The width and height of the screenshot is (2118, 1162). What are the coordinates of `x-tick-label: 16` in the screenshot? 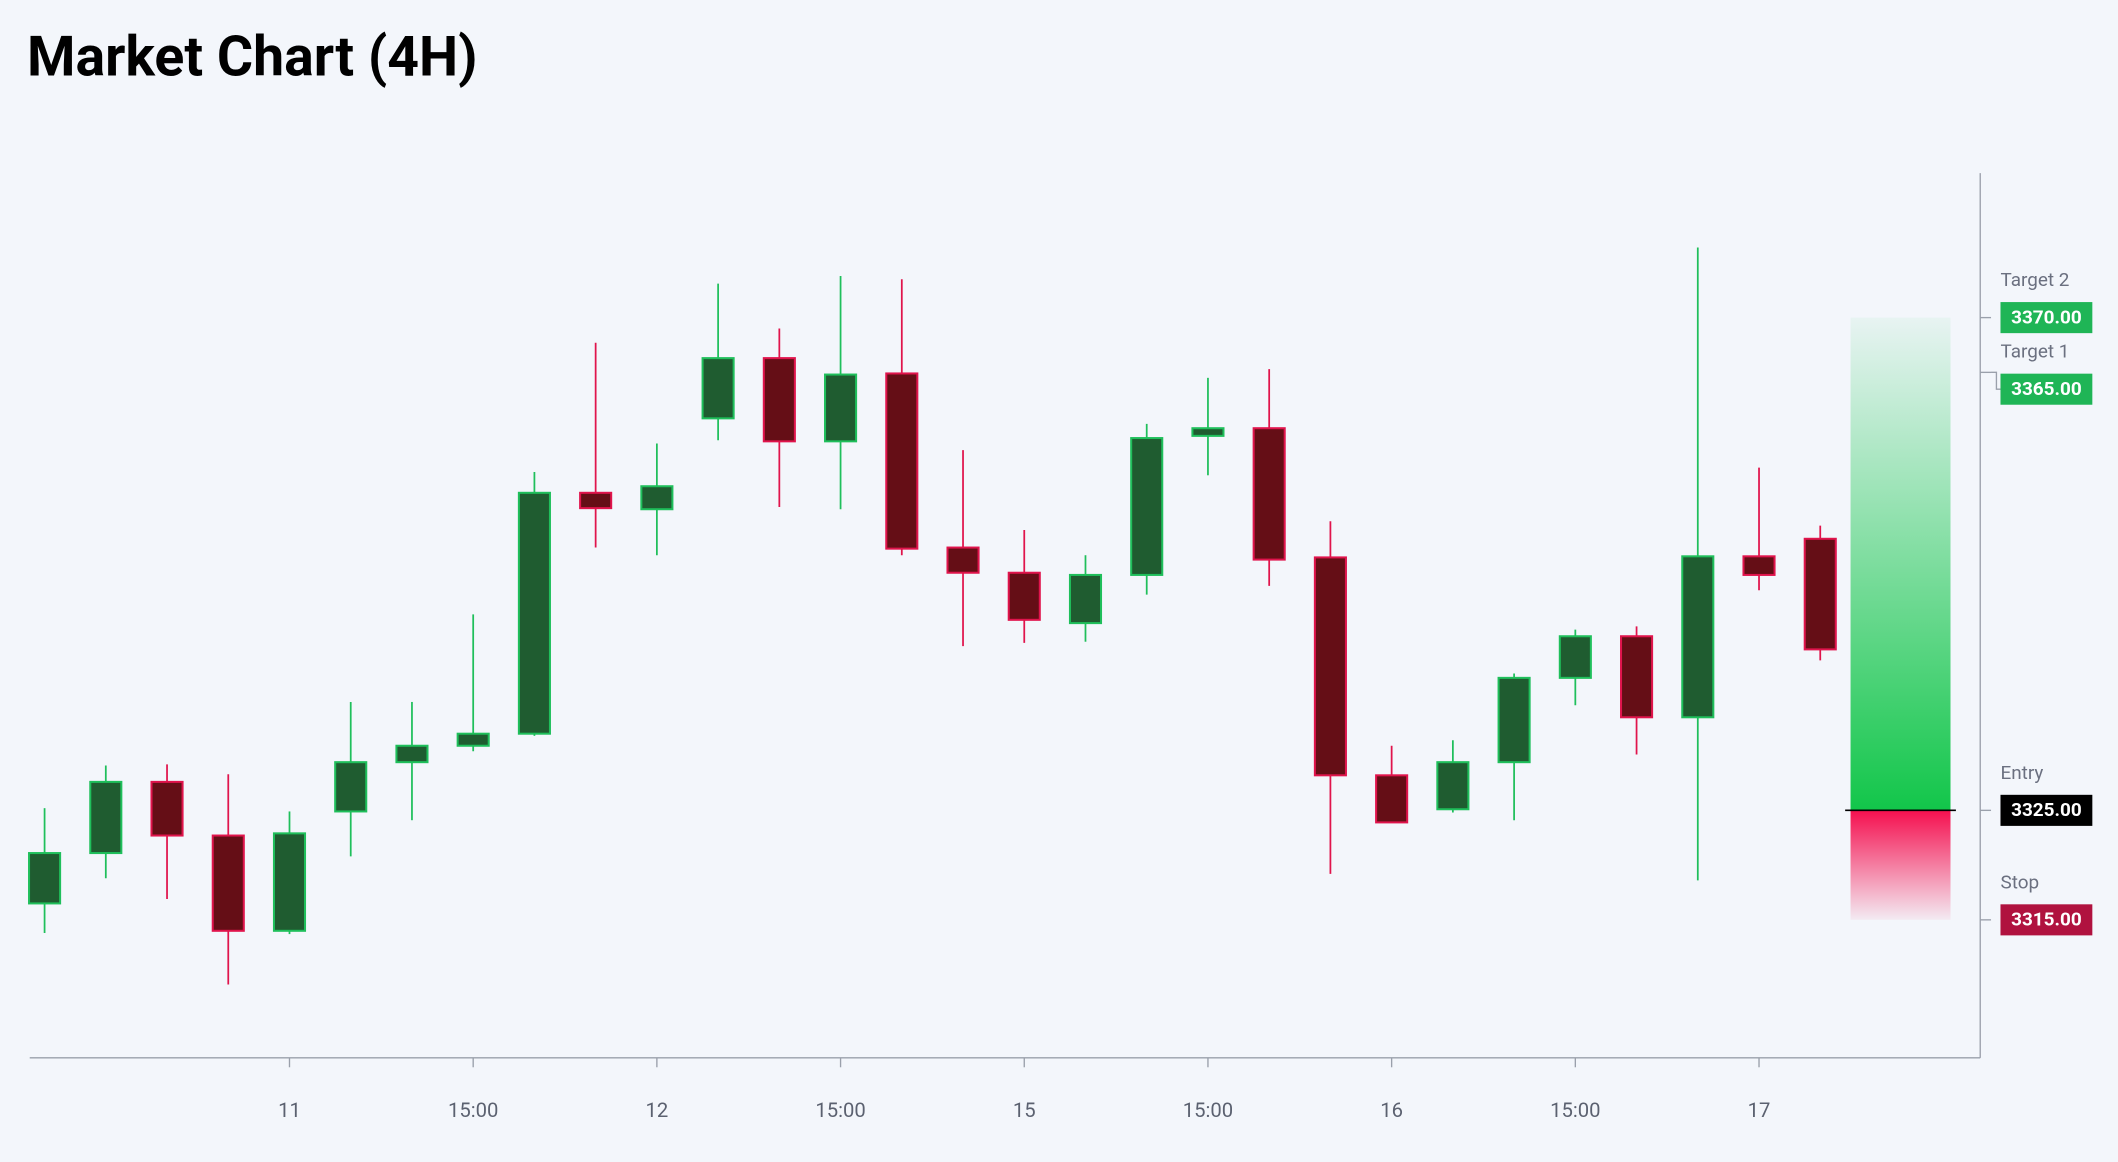 It's located at (1391, 1110).